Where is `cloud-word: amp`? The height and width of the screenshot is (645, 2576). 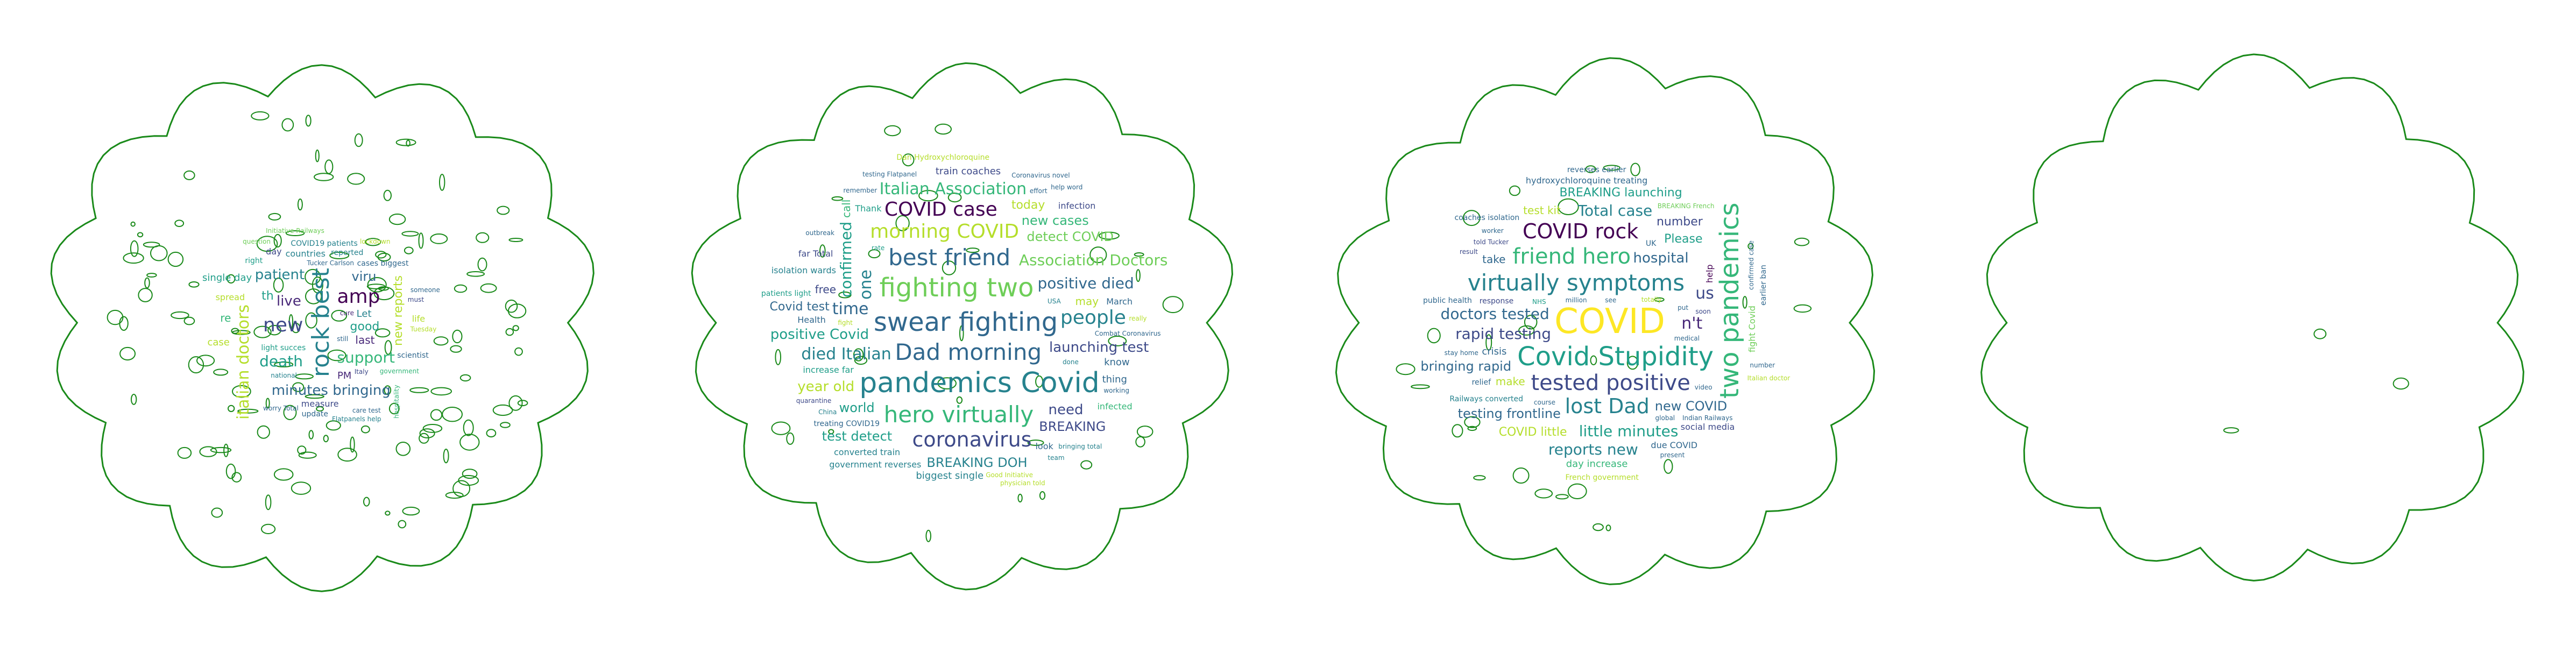 cloud-word: amp is located at coordinates (358, 297).